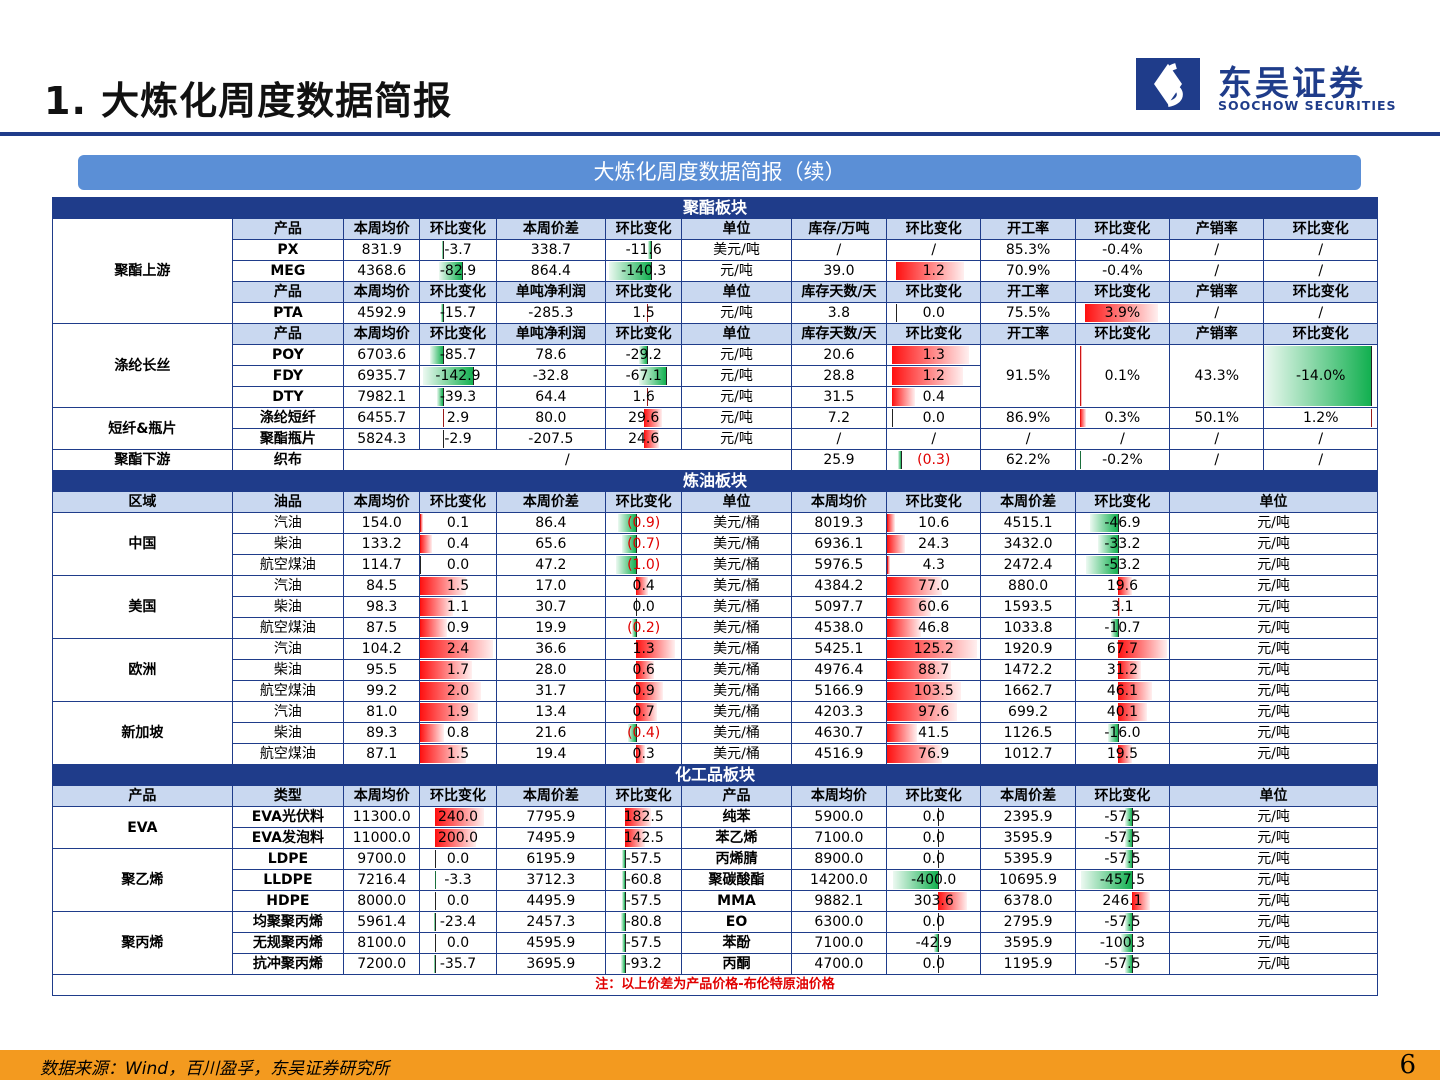  Describe the element at coordinates (288, 712) in the screenshot. I see `table-cell: 汽油` at that location.